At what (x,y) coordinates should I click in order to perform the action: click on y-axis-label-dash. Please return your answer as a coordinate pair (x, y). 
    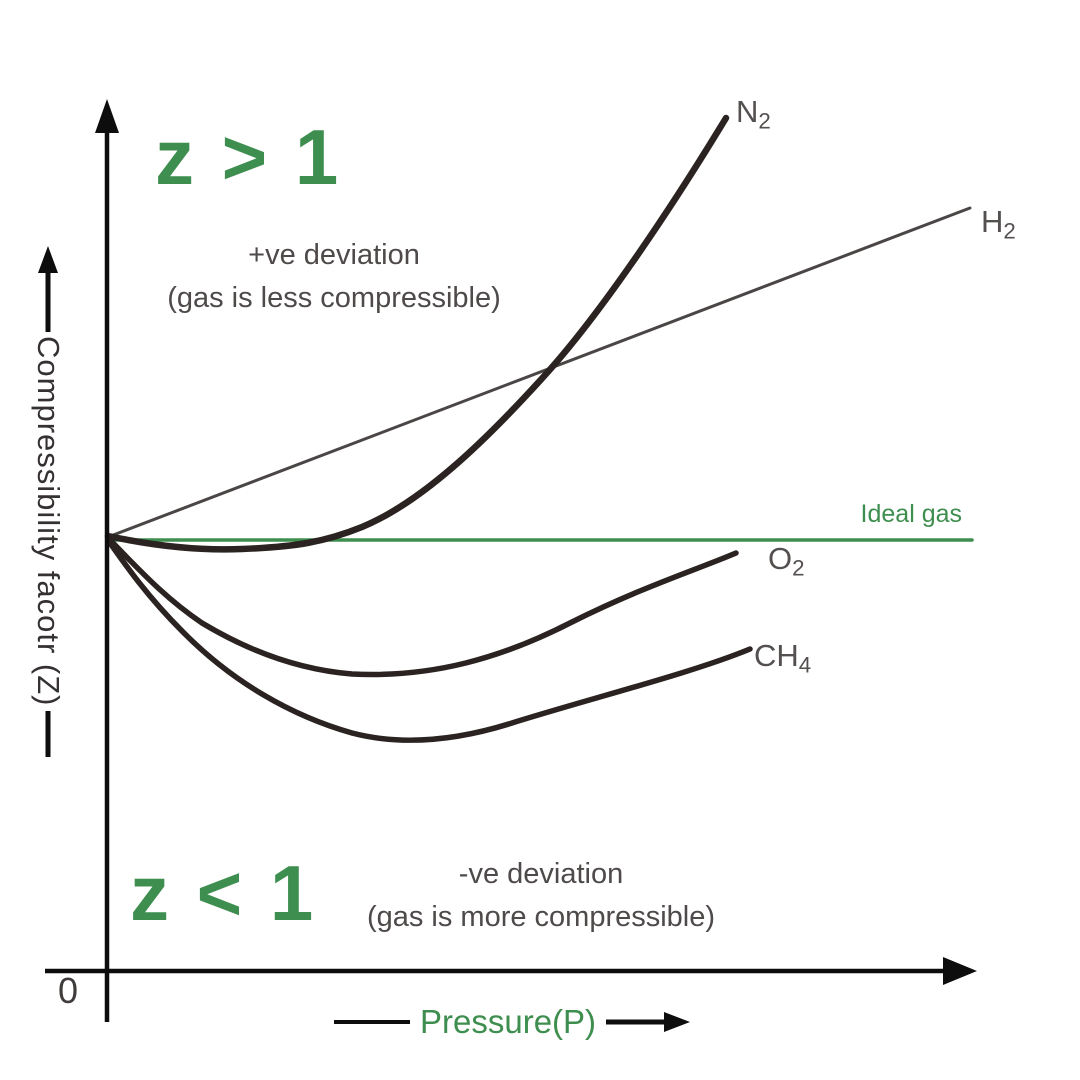
    Looking at the image, I should click on (48, 733).